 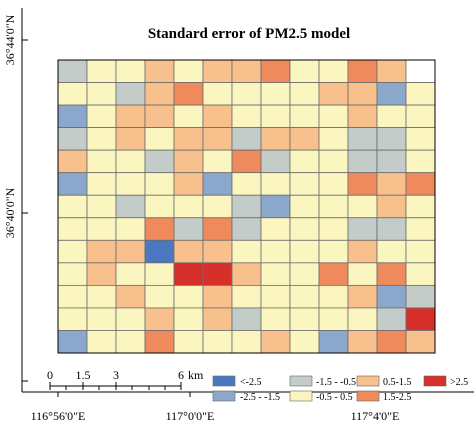 I want to click on legend-label: <-2.5, so click(x=250, y=382).